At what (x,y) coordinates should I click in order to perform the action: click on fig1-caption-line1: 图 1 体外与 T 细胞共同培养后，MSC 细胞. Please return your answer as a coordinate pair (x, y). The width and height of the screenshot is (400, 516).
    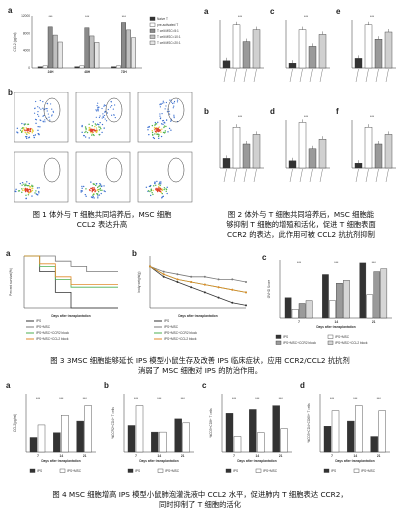
    Looking at the image, I should click on (102, 214).